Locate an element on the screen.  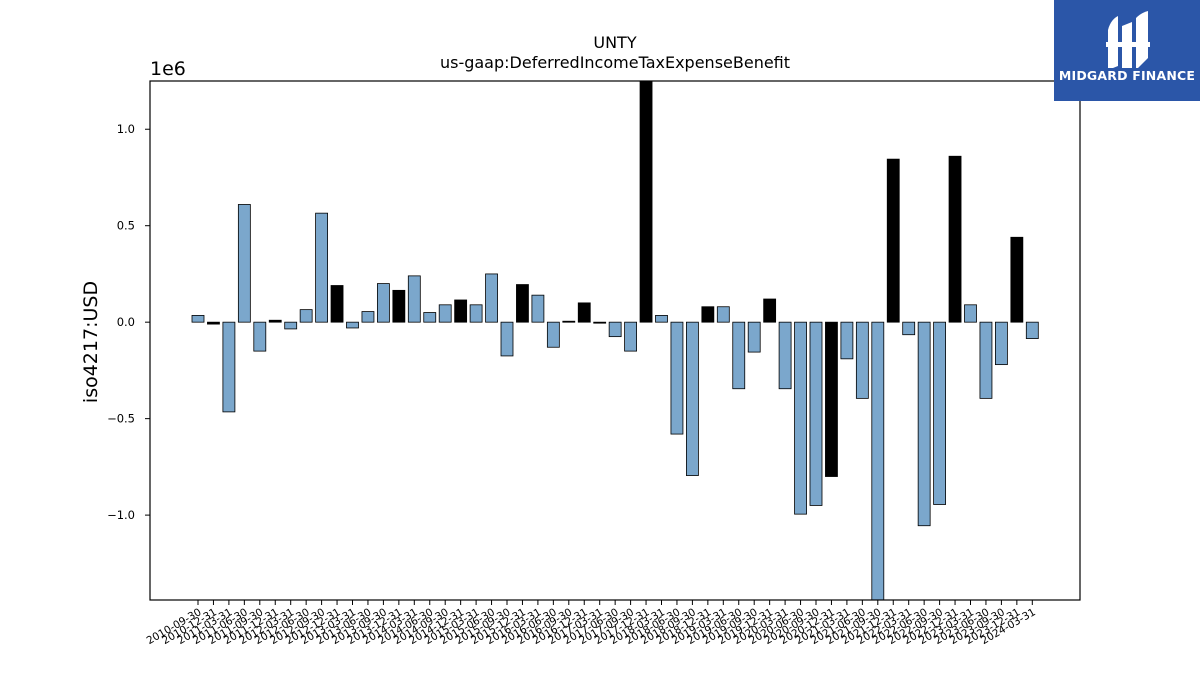
y-axis-label: iso4217:USD is located at coordinates (91, 342).